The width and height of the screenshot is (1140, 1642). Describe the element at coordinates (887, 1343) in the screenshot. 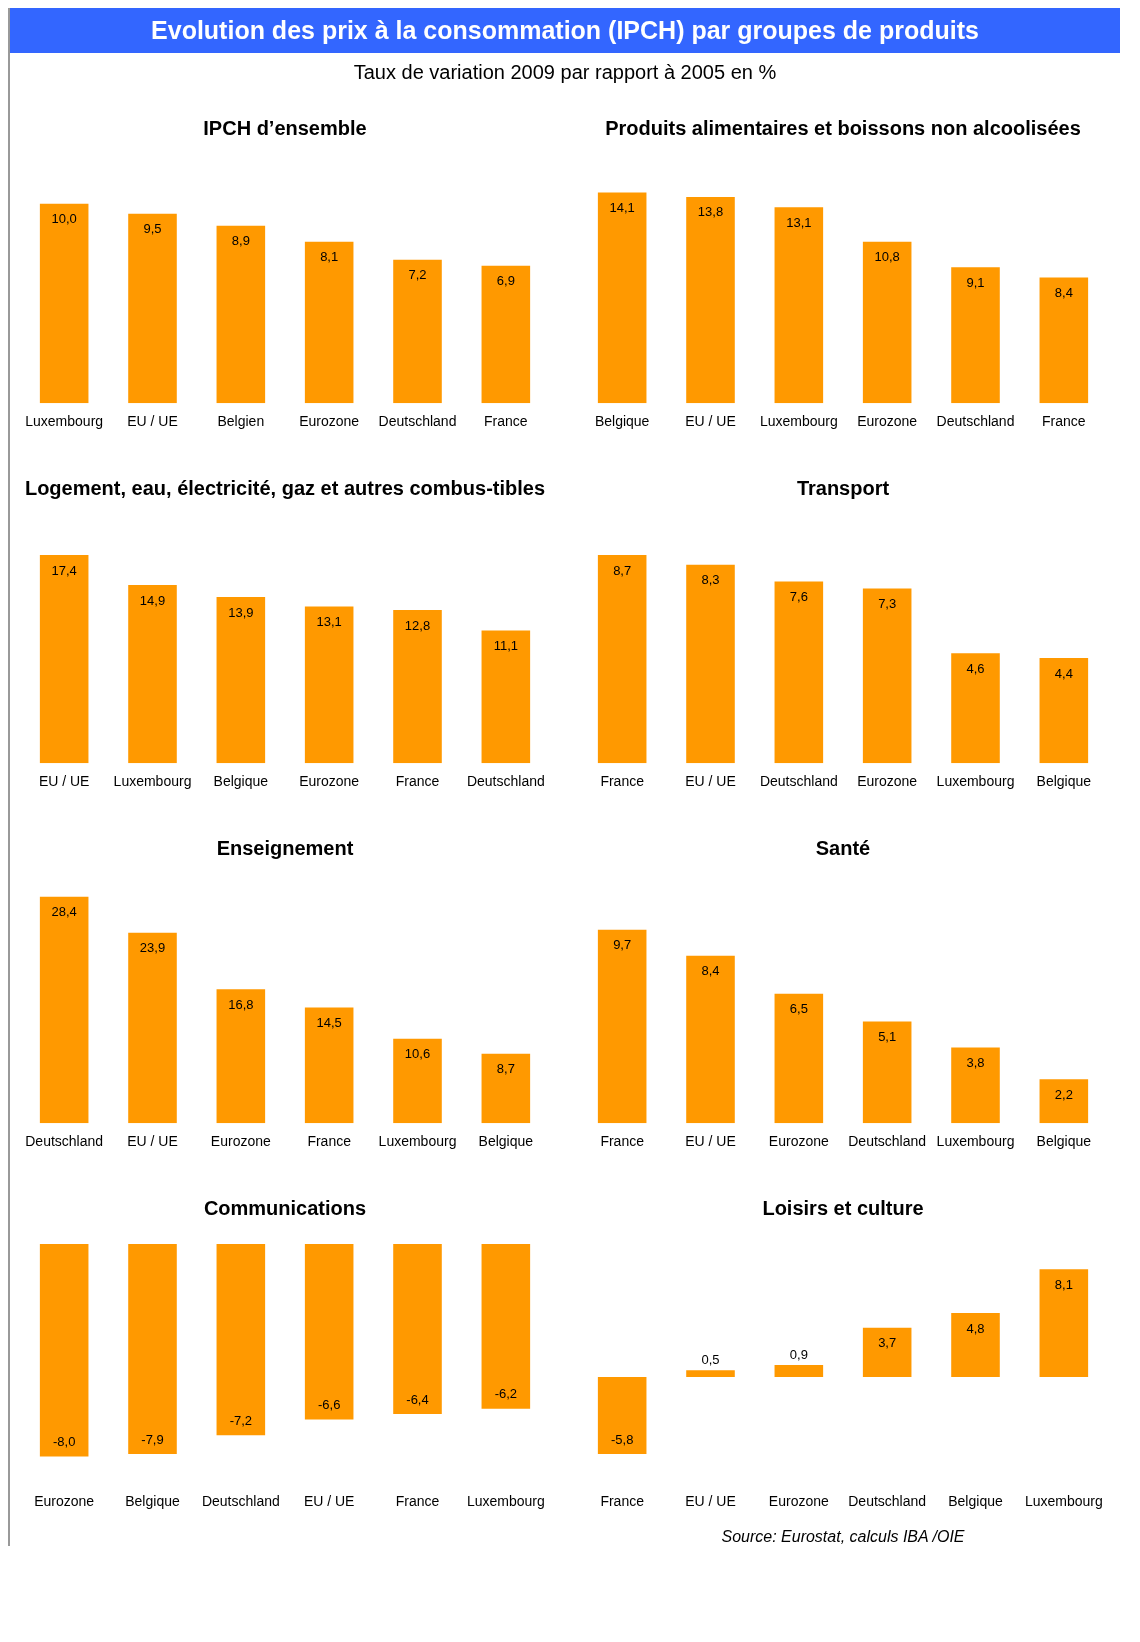

I see `data-label: 3,7` at that location.